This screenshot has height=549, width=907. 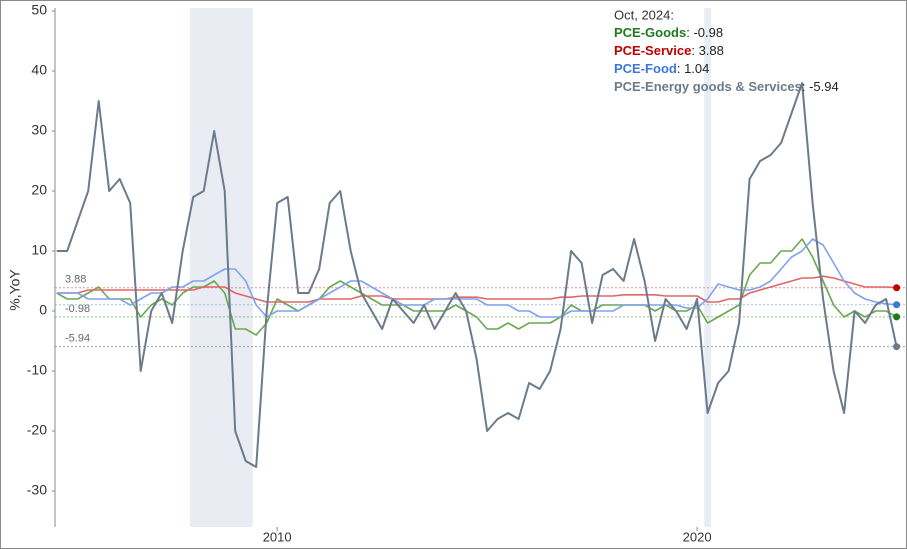 What do you see at coordinates (43, 310) in the screenshot?
I see `y-tick-label: 0` at bounding box center [43, 310].